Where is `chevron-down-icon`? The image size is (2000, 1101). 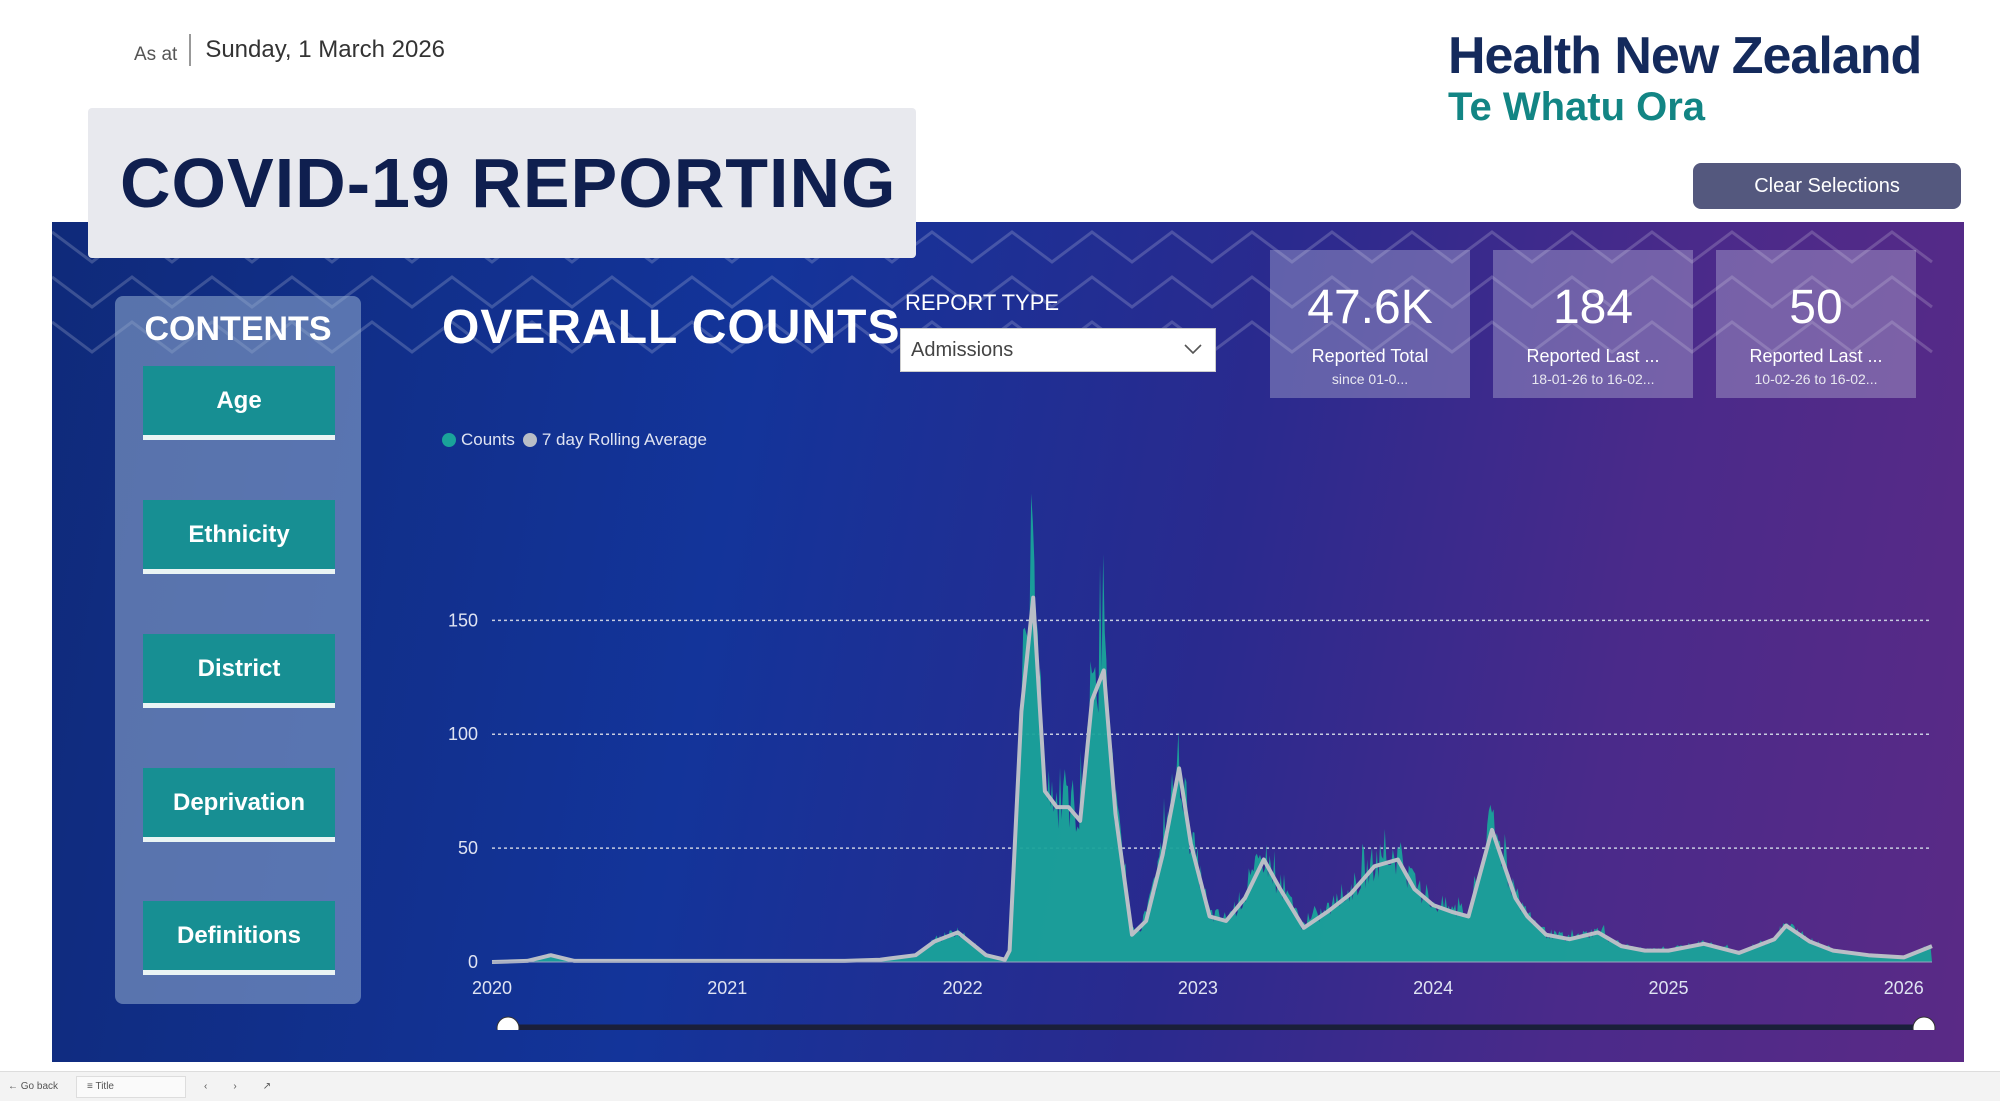 chevron-down-icon is located at coordinates (1193, 349).